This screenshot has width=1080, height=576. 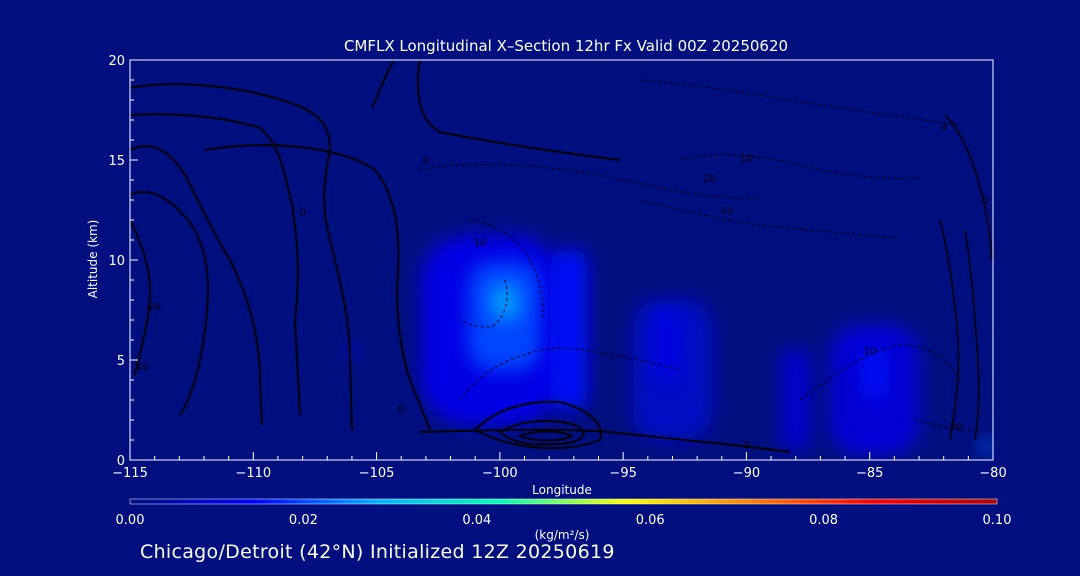 What do you see at coordinates (746, 473) in the screenshot?
I see `x-tick-label: −90` at bounding box center [746, 473].